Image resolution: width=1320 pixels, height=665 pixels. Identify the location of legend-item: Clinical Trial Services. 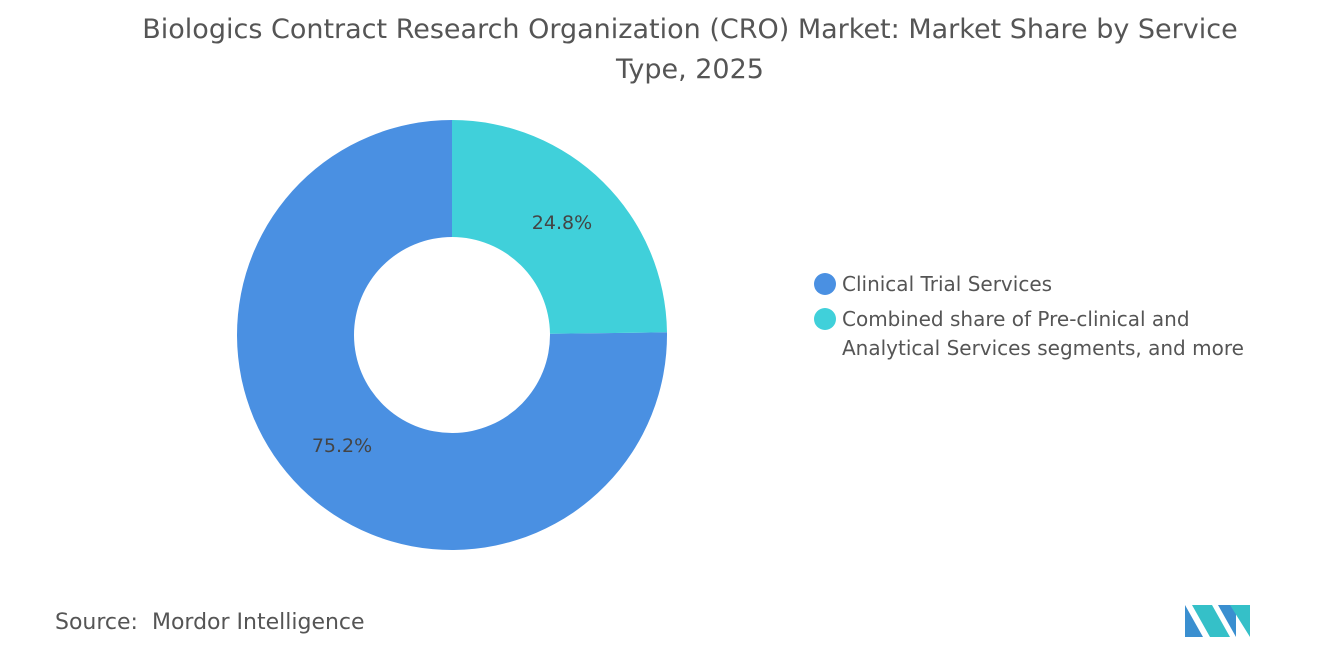
(1034, 284).